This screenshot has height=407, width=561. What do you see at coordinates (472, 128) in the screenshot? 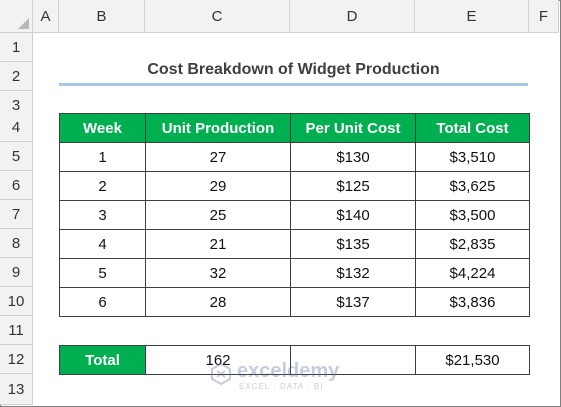
I see `header-total-cost: Total Cost` at bounding box center [472, 128].